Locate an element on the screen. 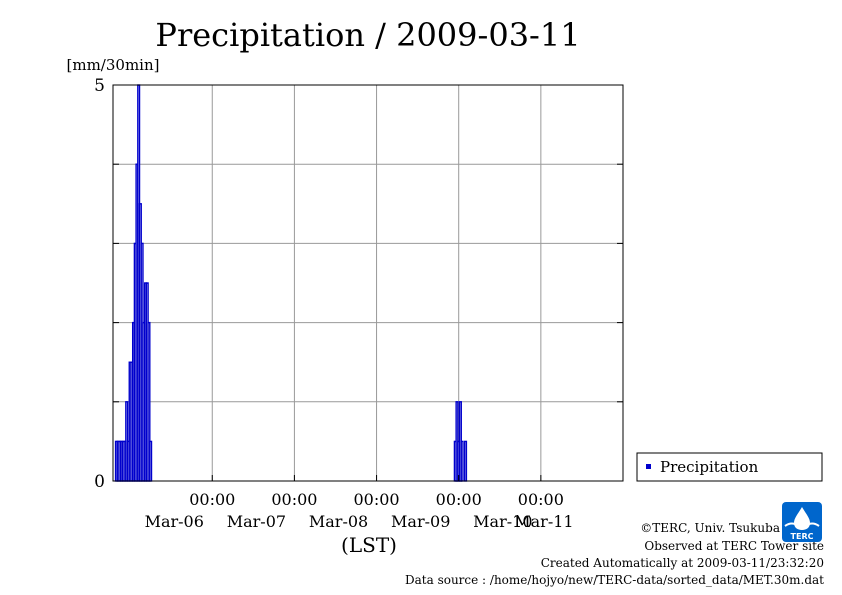 The height and width of the screenshot is (595, 842). legend-swatch is located at coordinates (648, 466).